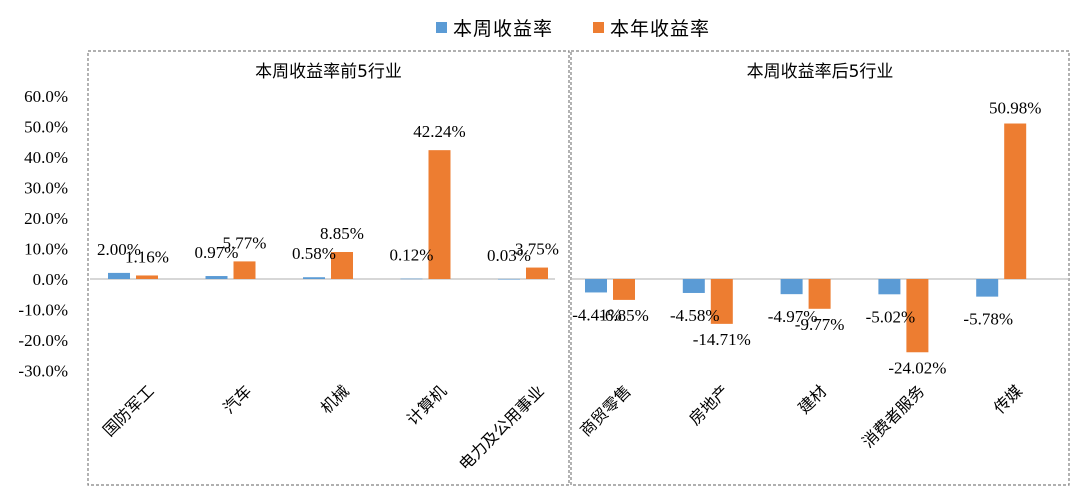 This screenshot has height=501, width=1080. I want to click on data-label-ytd: -14.71%, so click(722, 339).